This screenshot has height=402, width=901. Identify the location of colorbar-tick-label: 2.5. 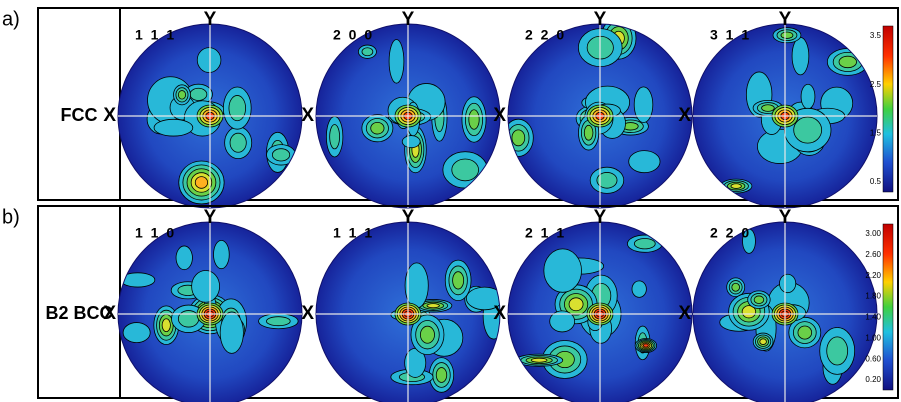
(876, 84).